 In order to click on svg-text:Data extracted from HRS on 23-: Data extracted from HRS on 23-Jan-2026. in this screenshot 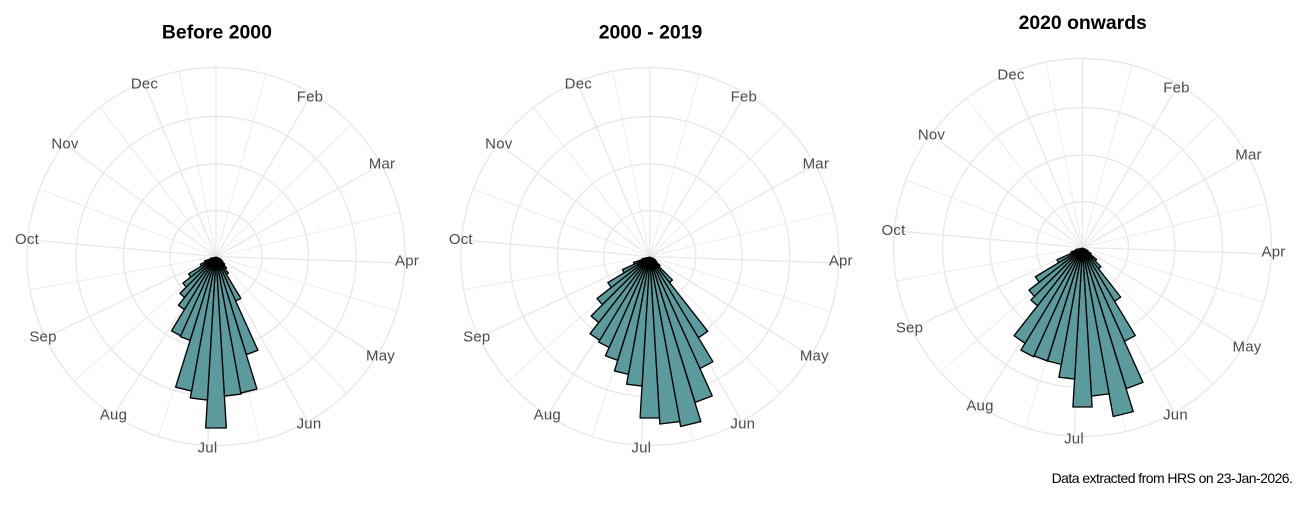, I will do `click(1172, 478)`.